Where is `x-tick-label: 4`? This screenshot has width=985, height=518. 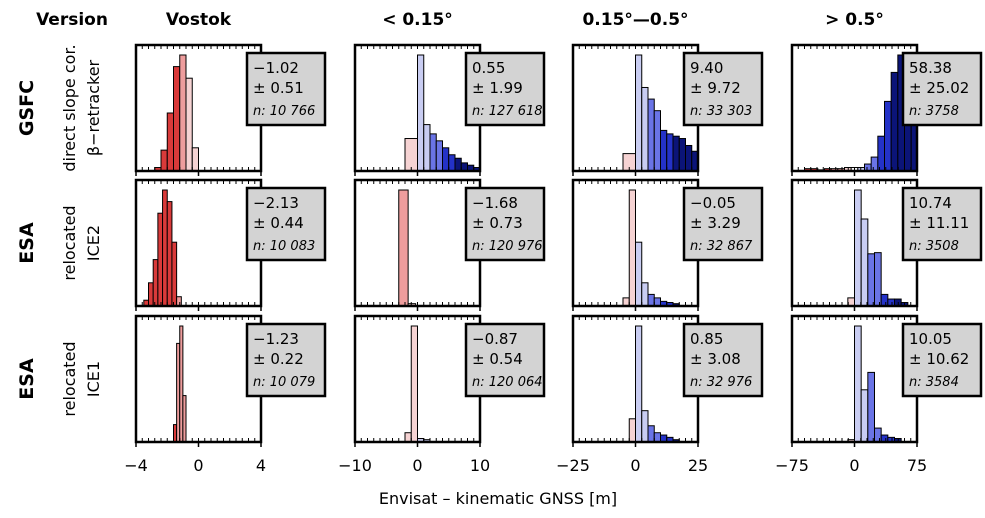 x-tick-label: 4 is located at coordinates (261, 465).